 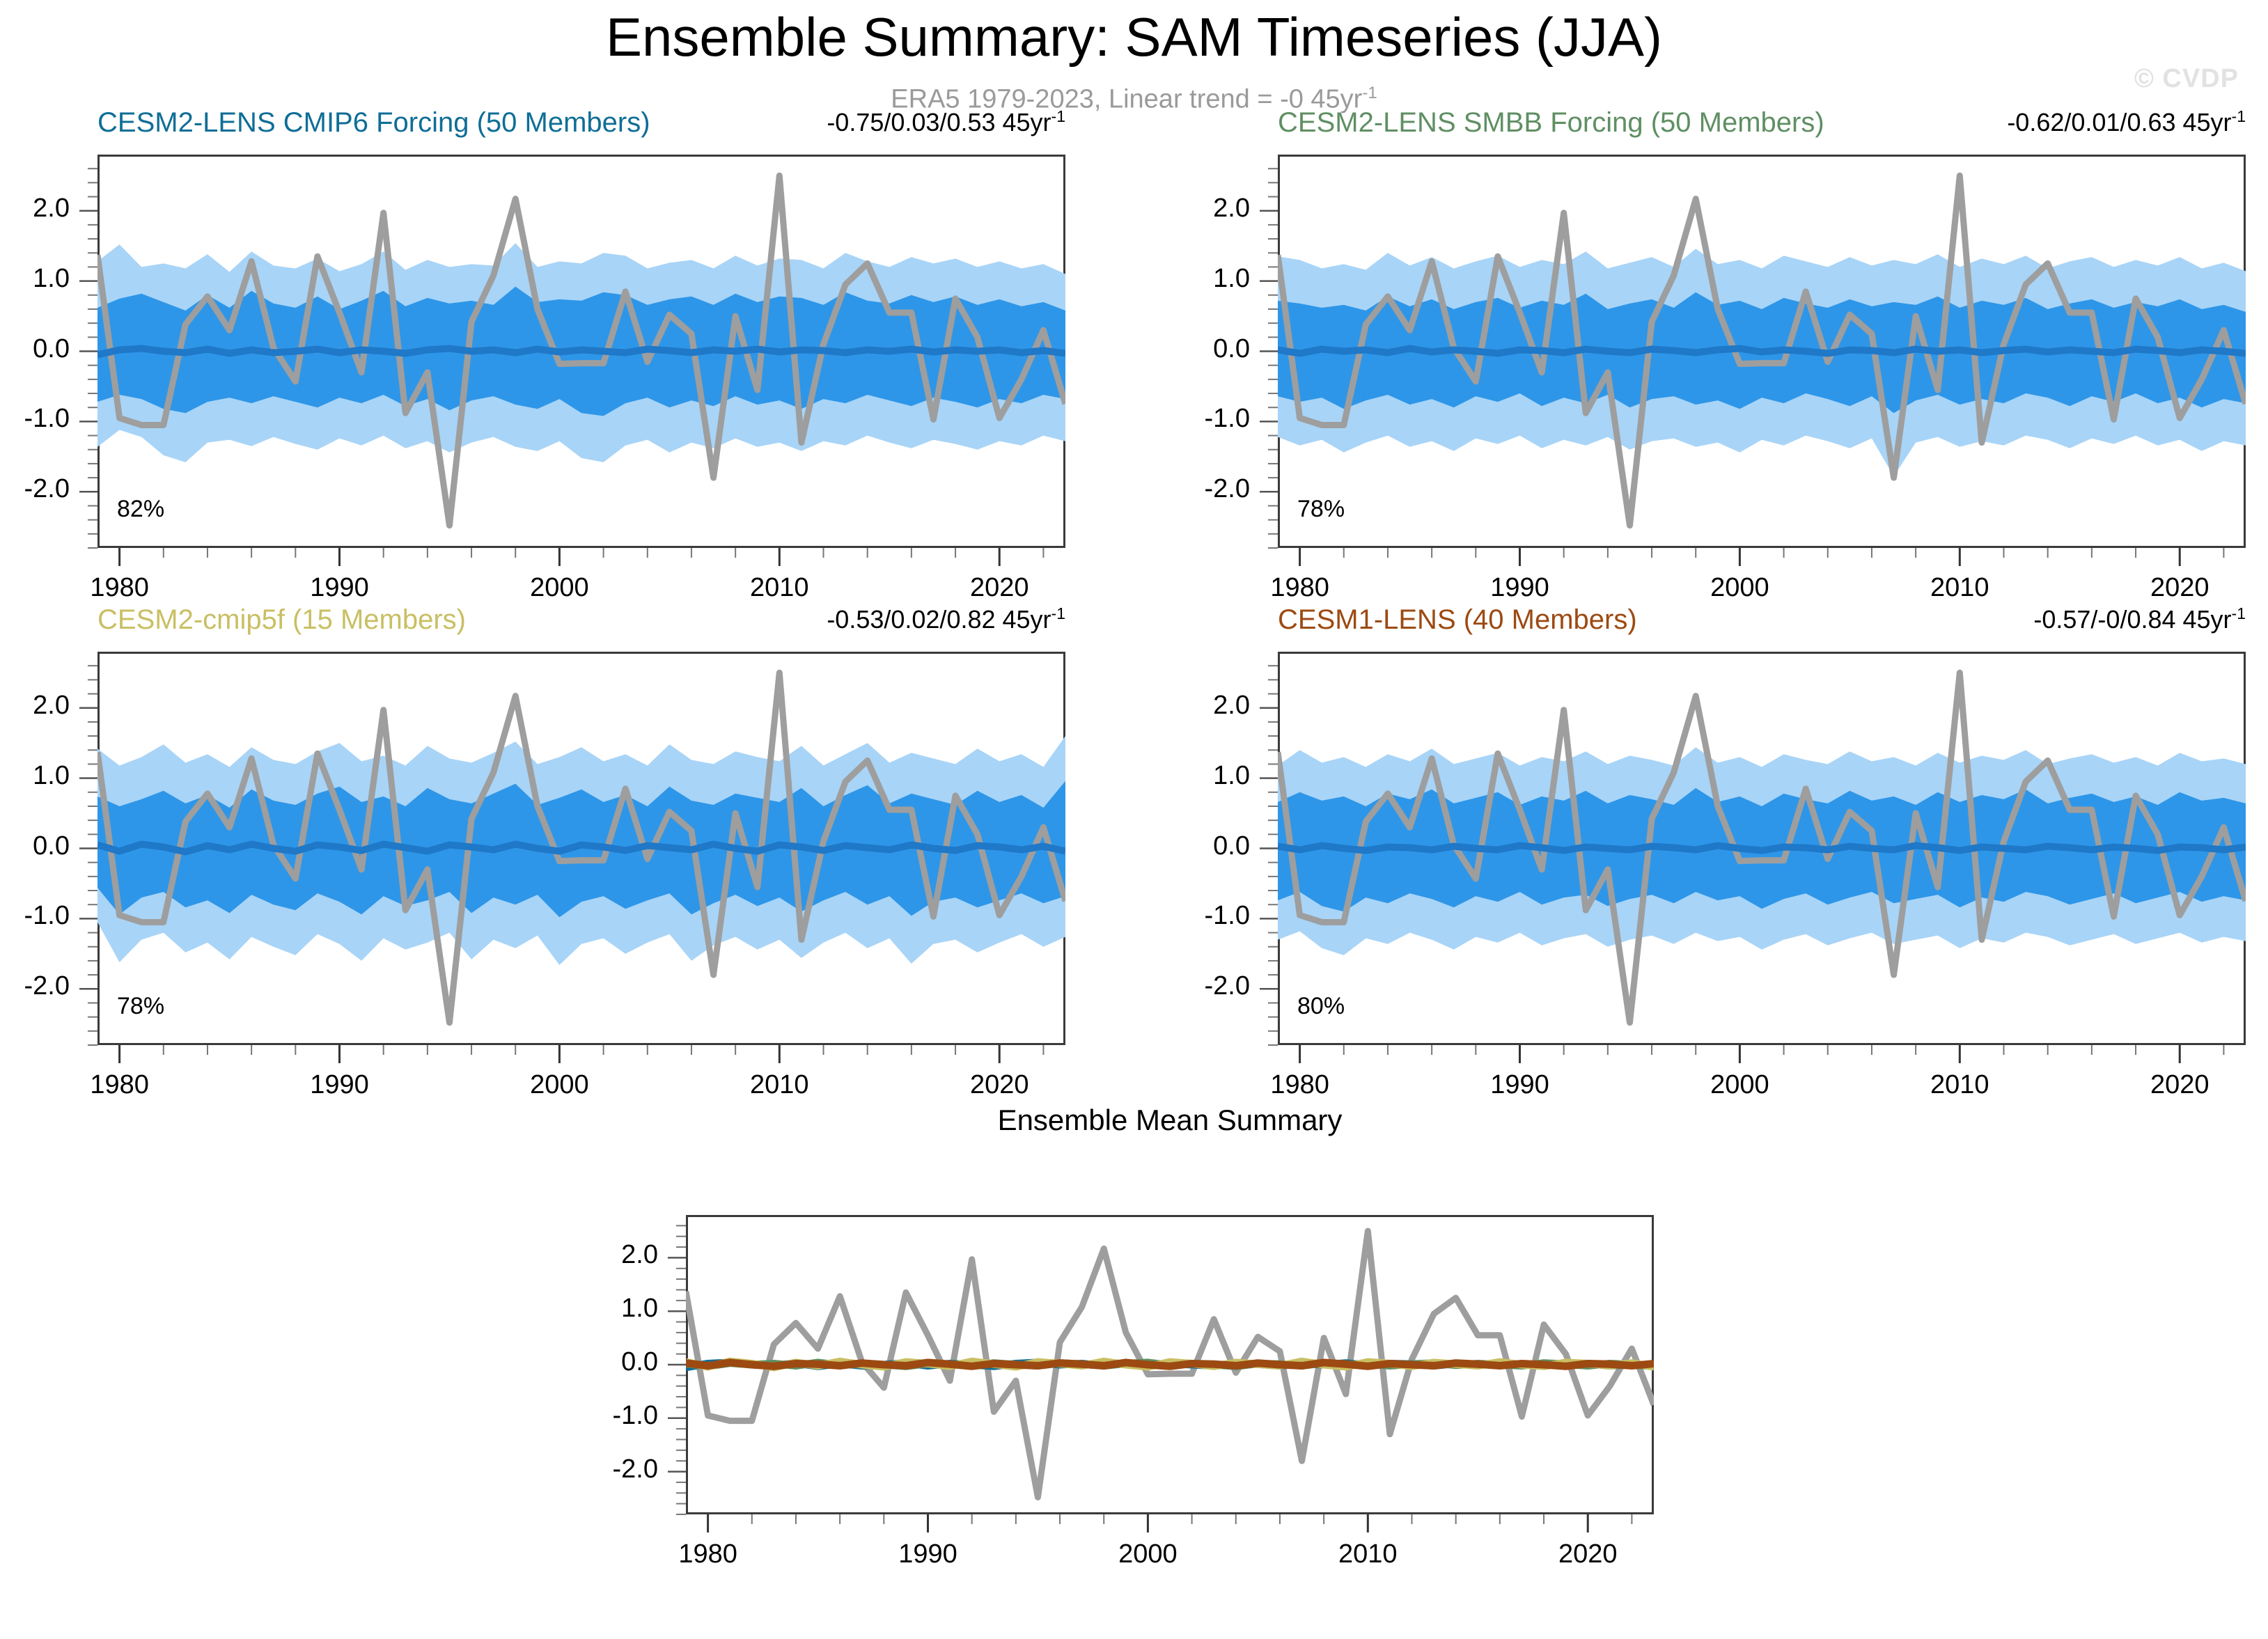 What do you see at coordinates (2119, 122) in the screenshot?
I see `trend-value: -0.62/0.01/0.63 45yr` at bounding box center [2119, 122].